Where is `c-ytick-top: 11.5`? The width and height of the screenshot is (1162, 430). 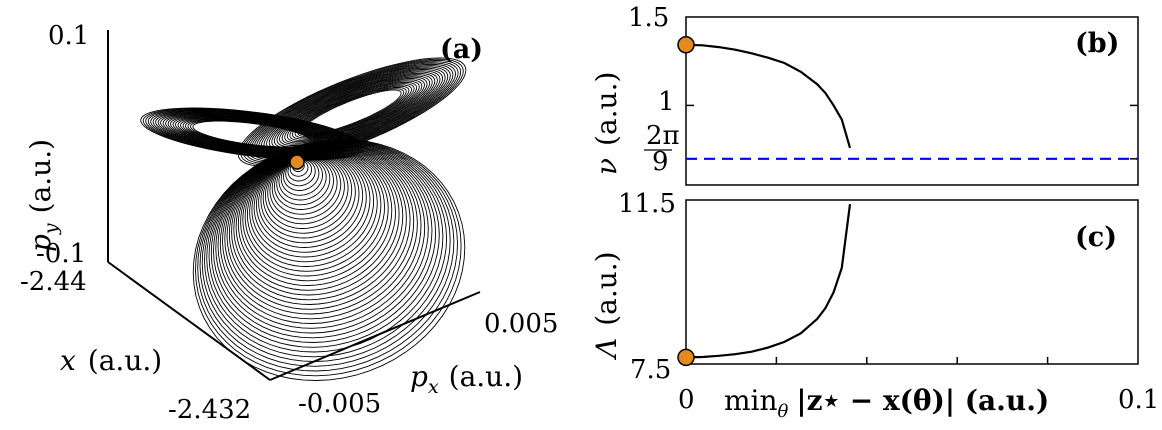
c-ytick-top: 11.5 is located at coordinates (647, 204).